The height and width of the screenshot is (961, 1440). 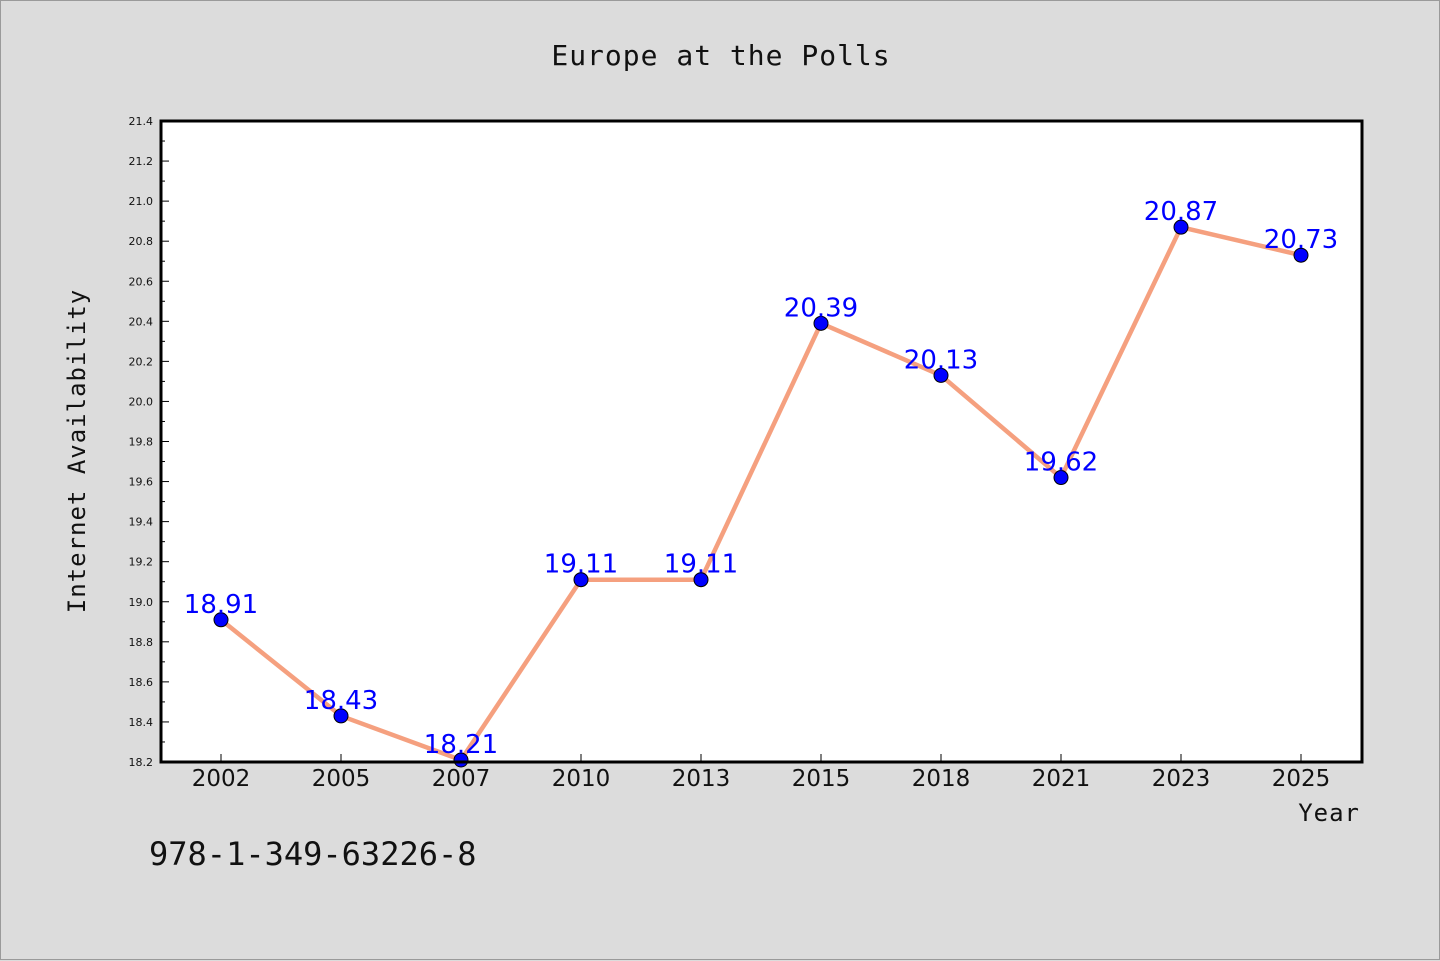 What do you see at coordinates (313, 854) in the screenshot?
I see `isbn-label: 978-1-349-63226-8` at bounding box center [313, 854].